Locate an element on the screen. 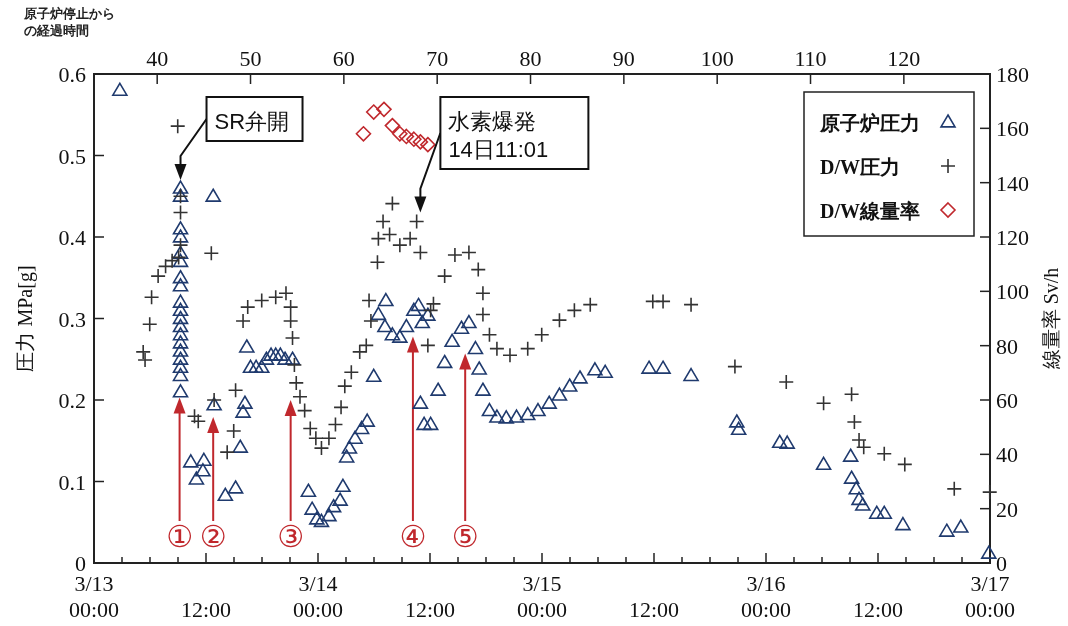 This screenshot has width=1068, height=626. y2-axis-title: 線量率 Sv/h is located at coordinates (1051, 319).